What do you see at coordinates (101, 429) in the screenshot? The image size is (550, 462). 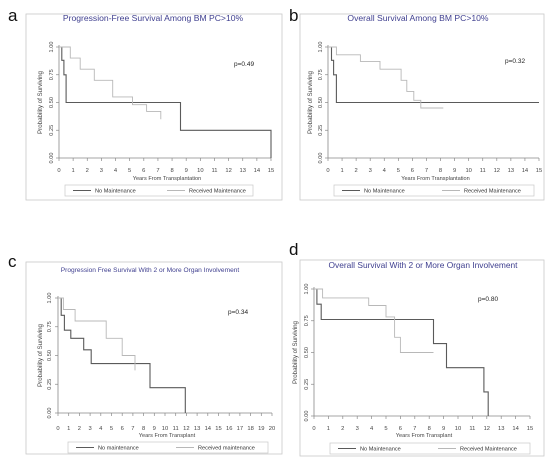 I see `chart-3-x-tick-label: 4` at bounding box center [101, 429].